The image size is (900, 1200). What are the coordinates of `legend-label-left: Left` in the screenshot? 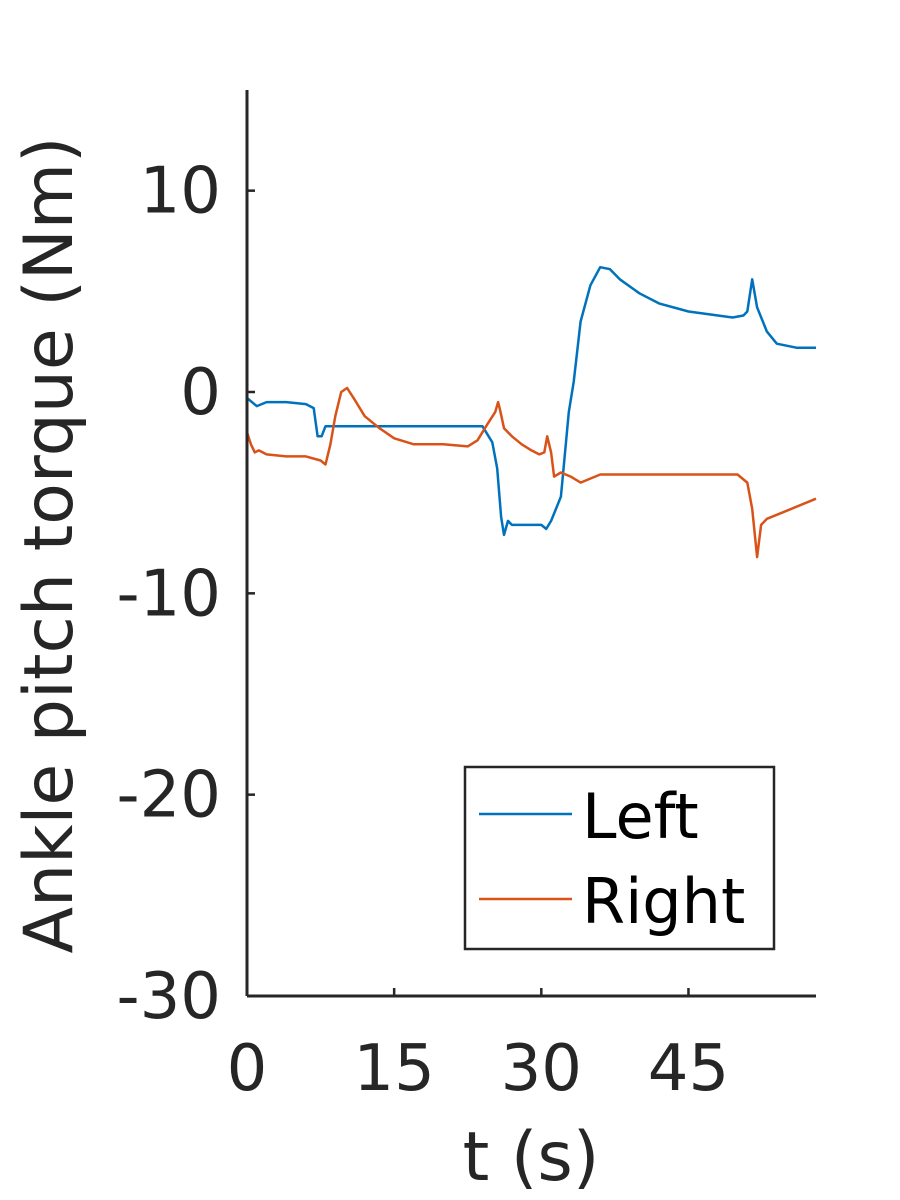 It's located at (640, 816).